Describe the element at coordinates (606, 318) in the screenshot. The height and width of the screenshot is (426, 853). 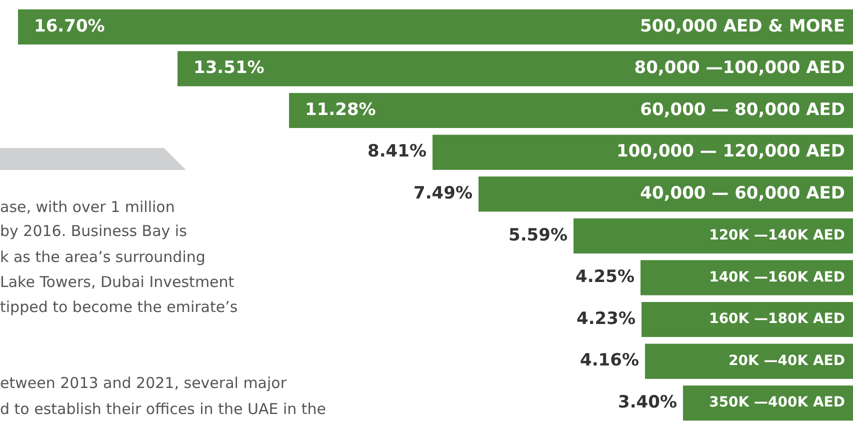
I see `data-label: 4.23%` at that location.